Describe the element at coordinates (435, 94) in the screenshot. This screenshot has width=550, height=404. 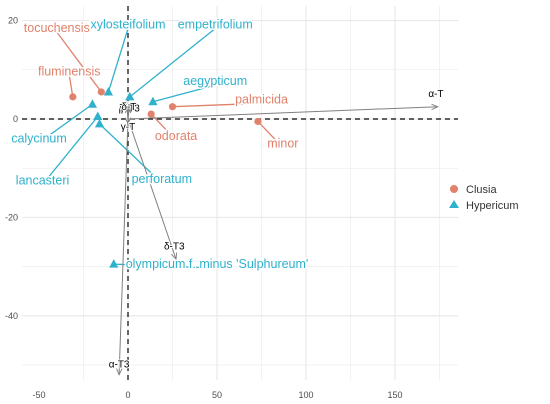
I see `vector-label: α-T` at that location.